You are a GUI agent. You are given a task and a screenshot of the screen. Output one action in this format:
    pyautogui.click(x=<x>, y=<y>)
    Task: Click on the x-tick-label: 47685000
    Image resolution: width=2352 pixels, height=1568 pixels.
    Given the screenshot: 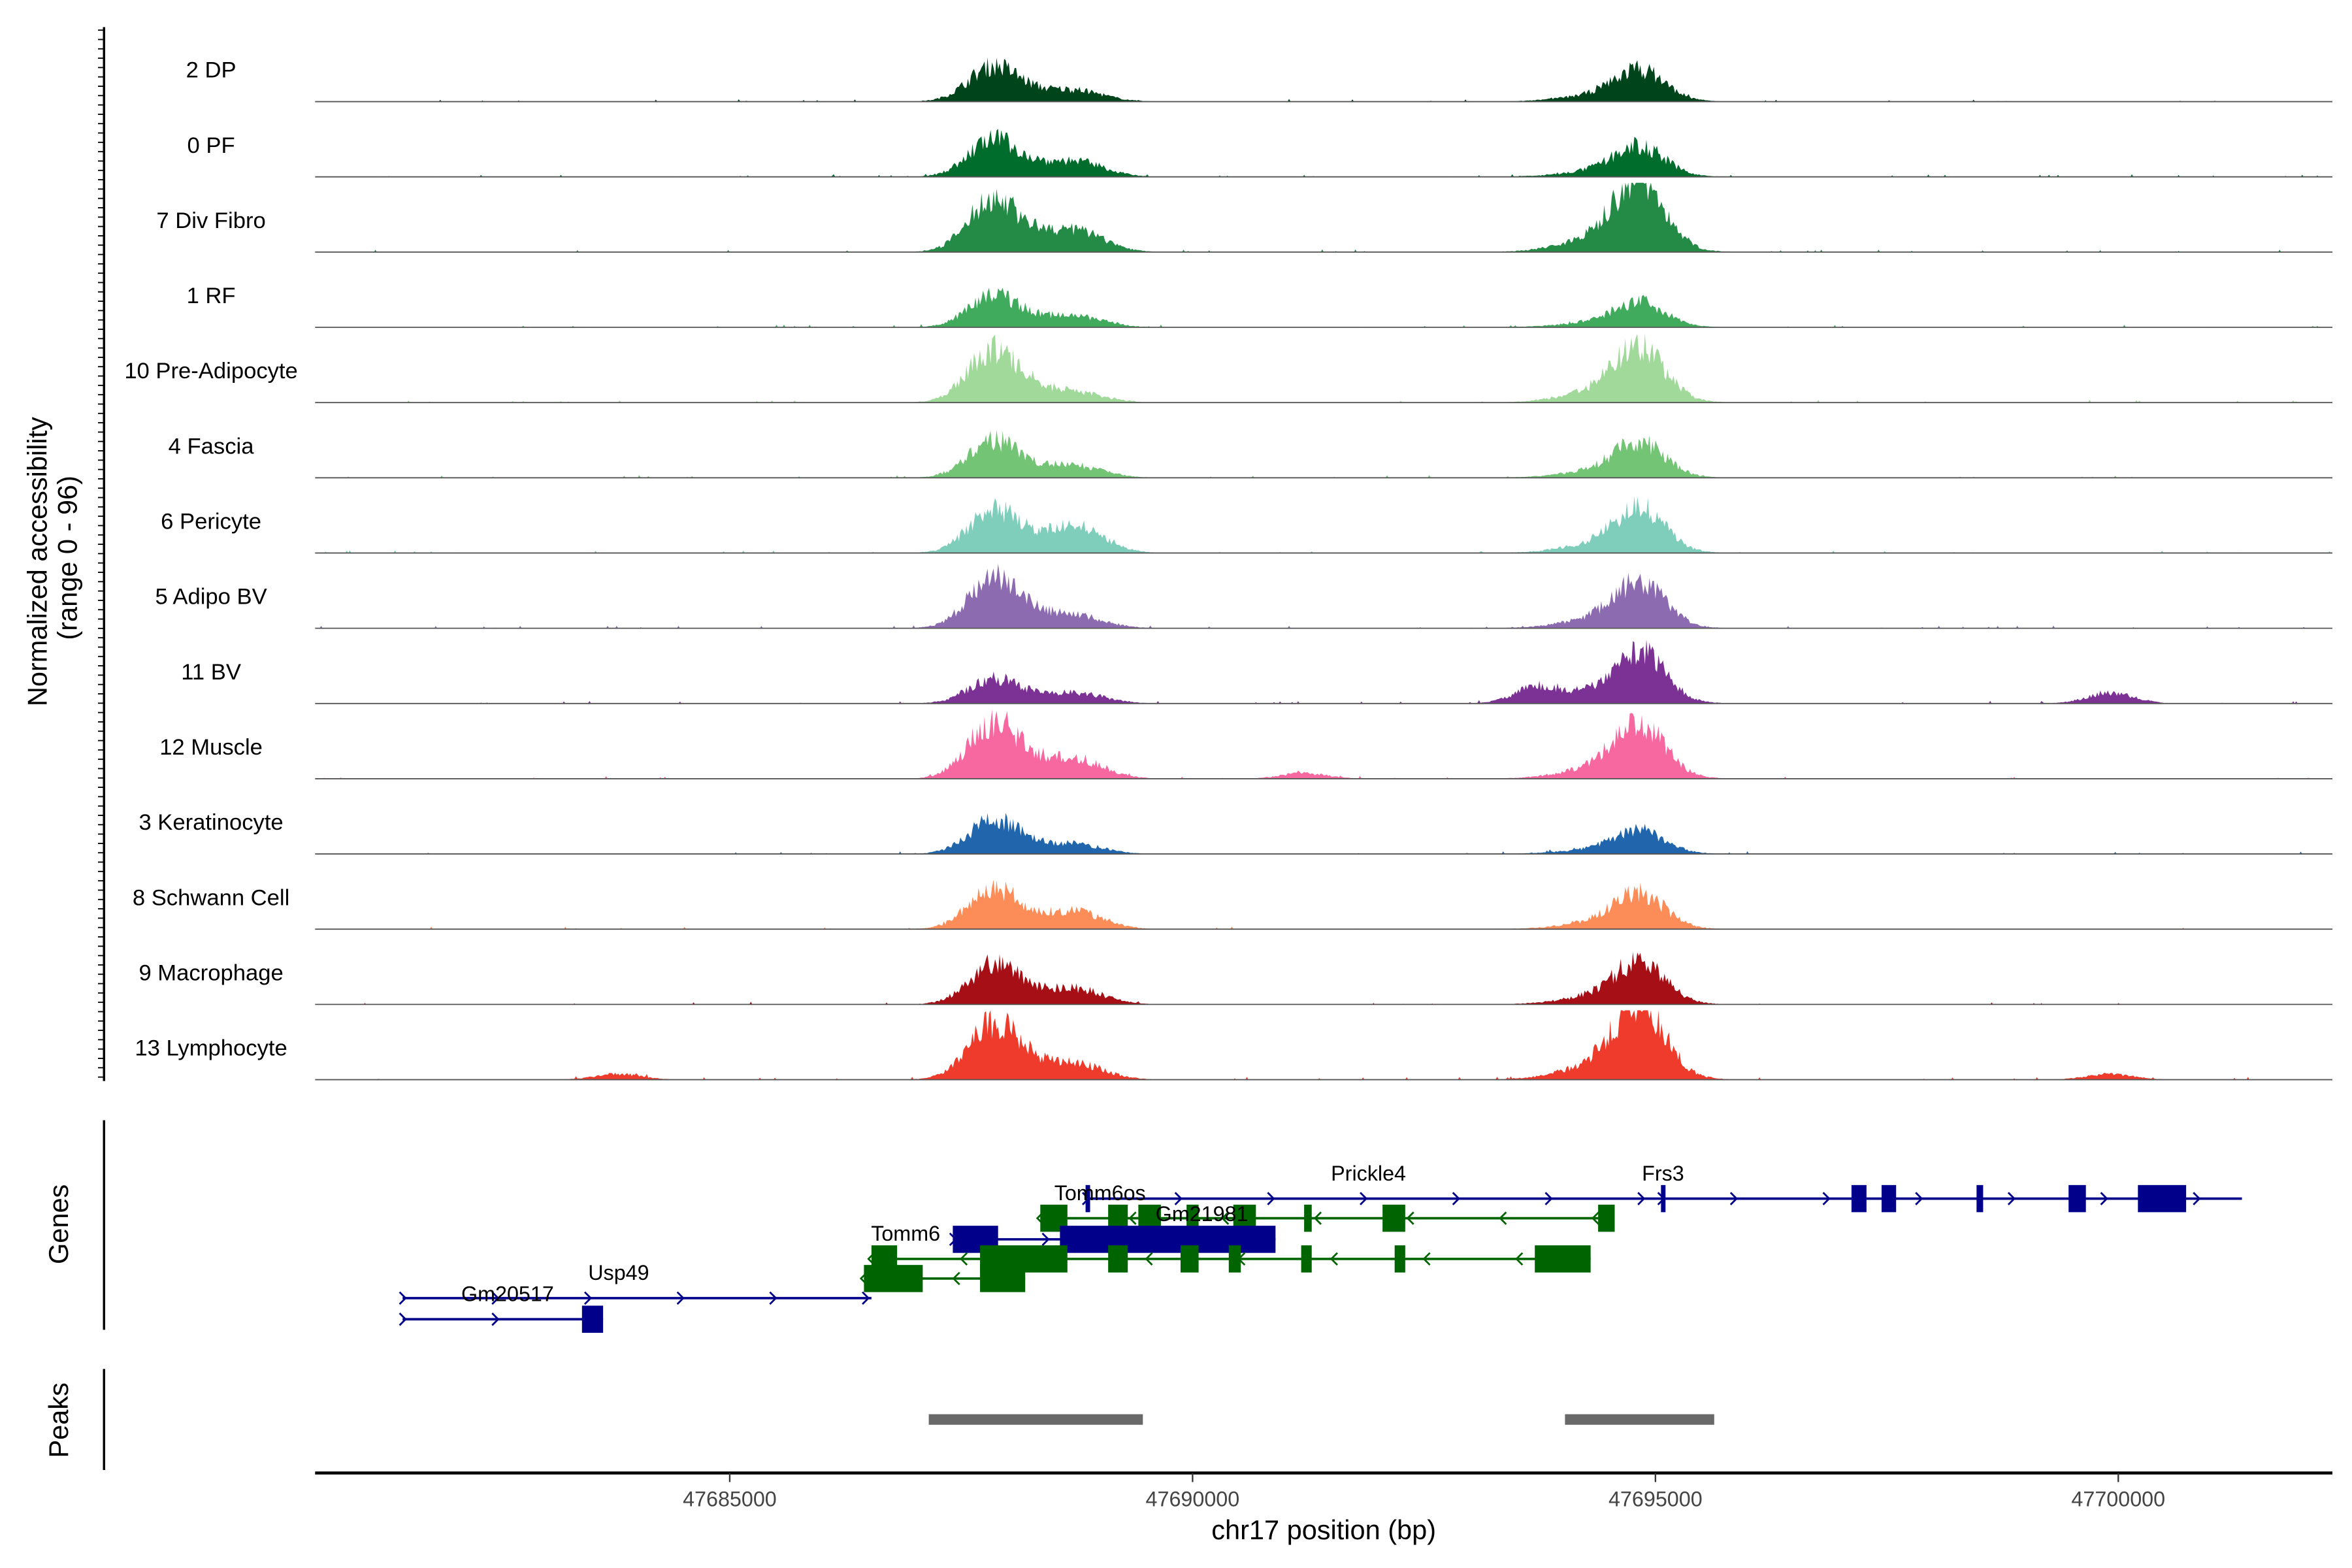 What is the action you would take?
    pyautogui.click(x=730, y=1499)
    